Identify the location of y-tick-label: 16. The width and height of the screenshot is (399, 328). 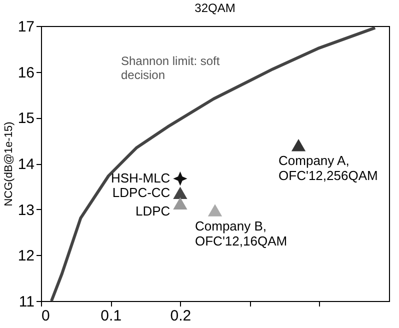
(26, 73).